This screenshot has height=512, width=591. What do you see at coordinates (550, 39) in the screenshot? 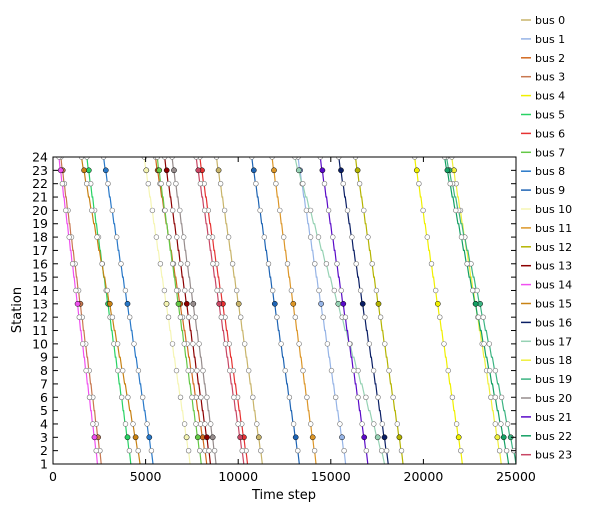
I see `legend-label: bus 1` at bounding box center [550, 39].